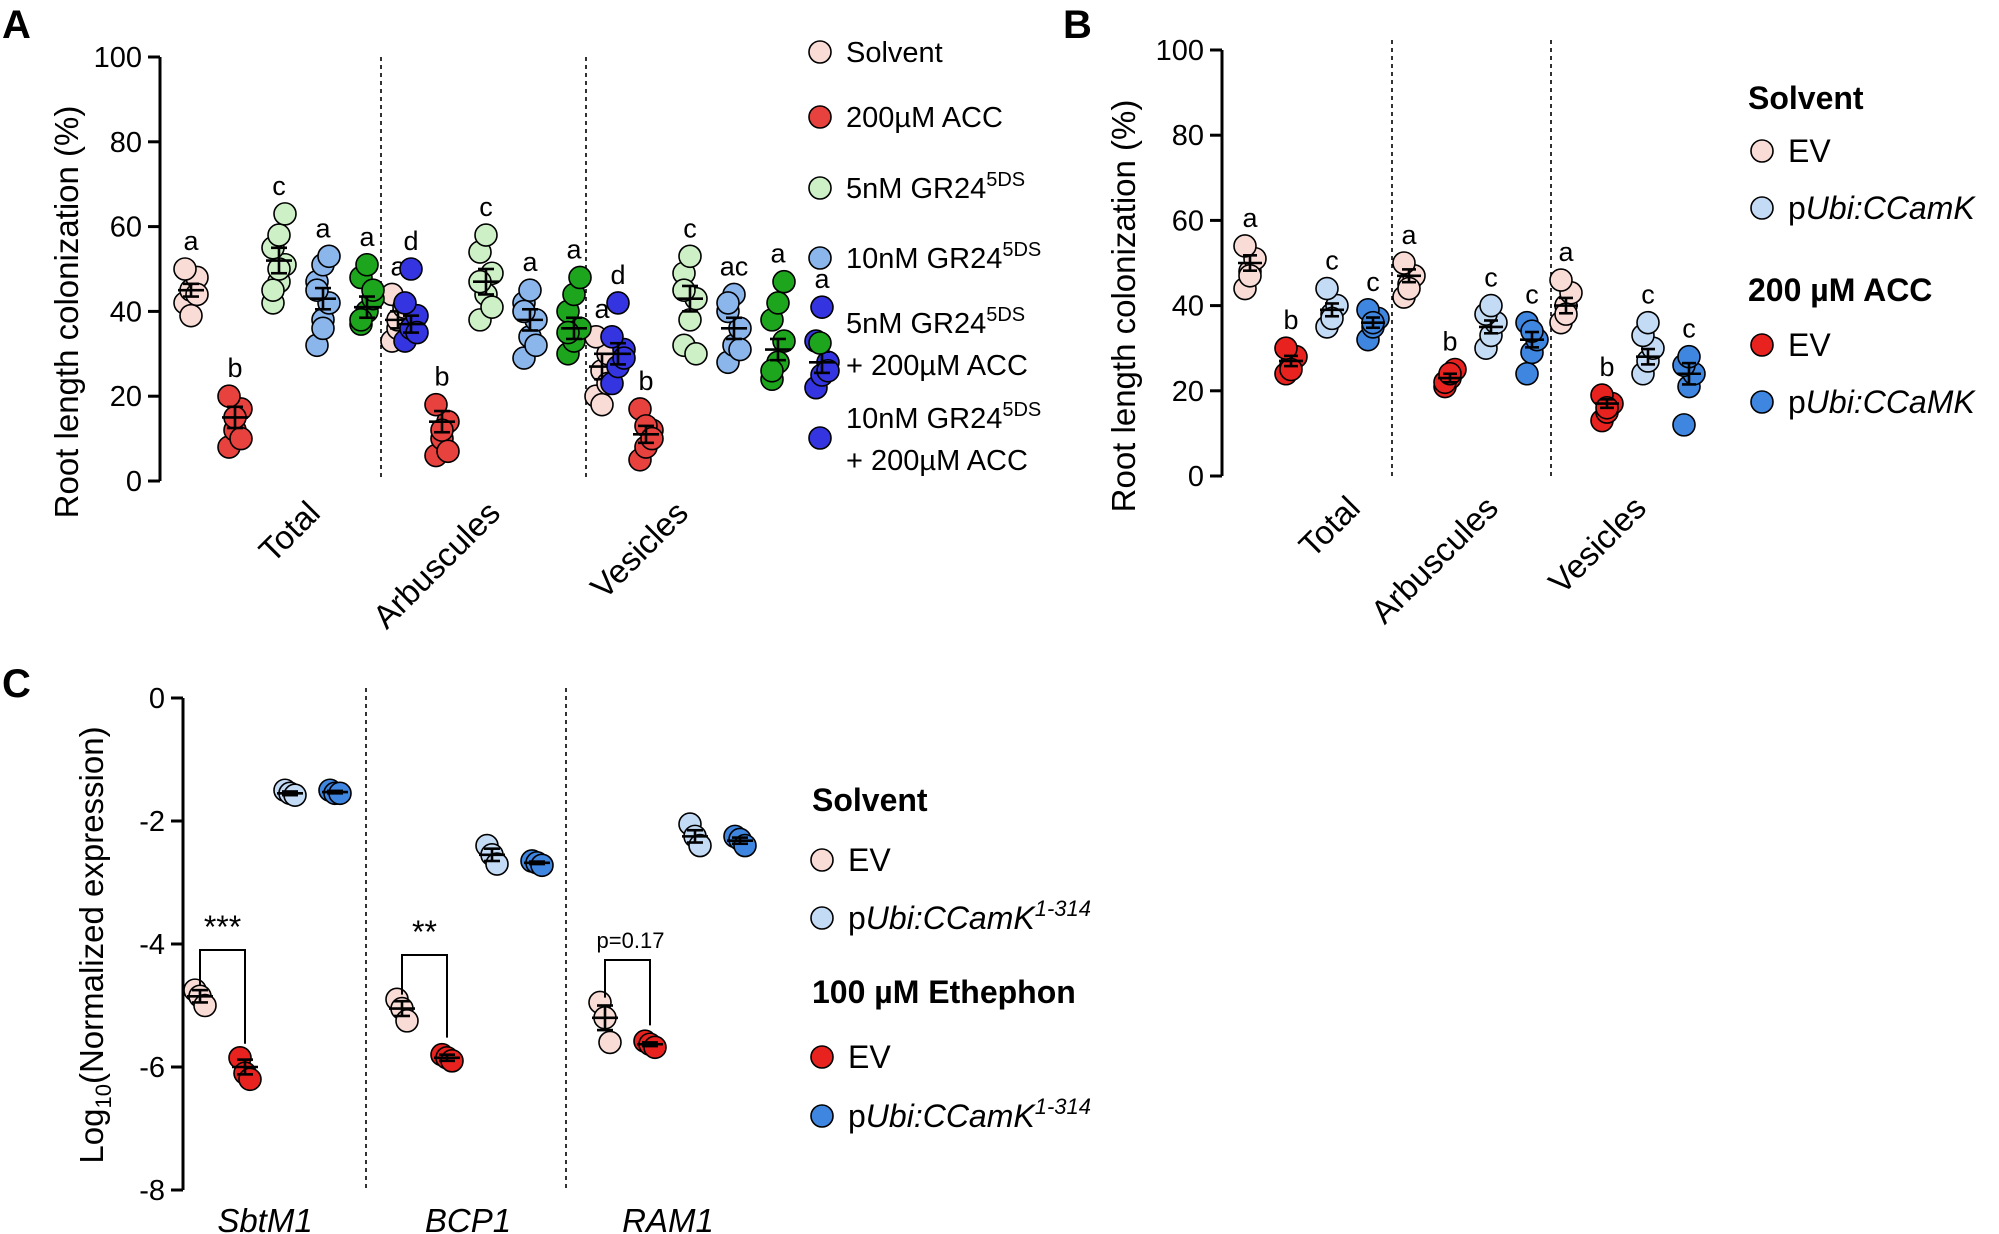 Image resolution: width=1999 pixels, height=1234 pixels. What do you see at coordinates (152, 1191) in the screenshot?
I see `y-tick-label-c: -8` at bounding box center [152, 1191].